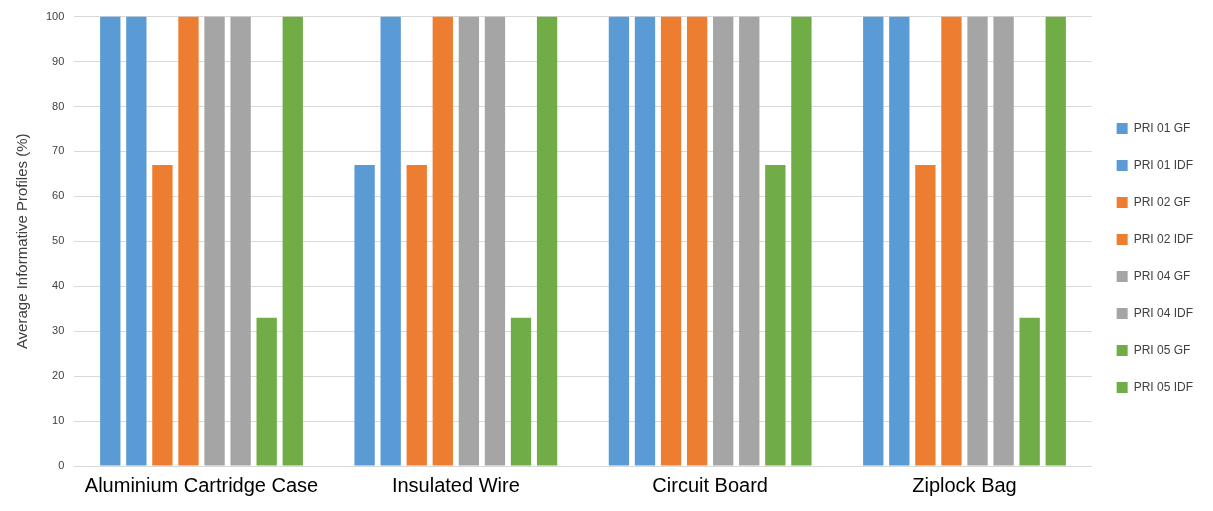 The height and width of the screenshot is (511, 1213). Describe the element at coordinates (710, 484) in the screenshot. I see `x-tick-label: Circuit Board` at that location.